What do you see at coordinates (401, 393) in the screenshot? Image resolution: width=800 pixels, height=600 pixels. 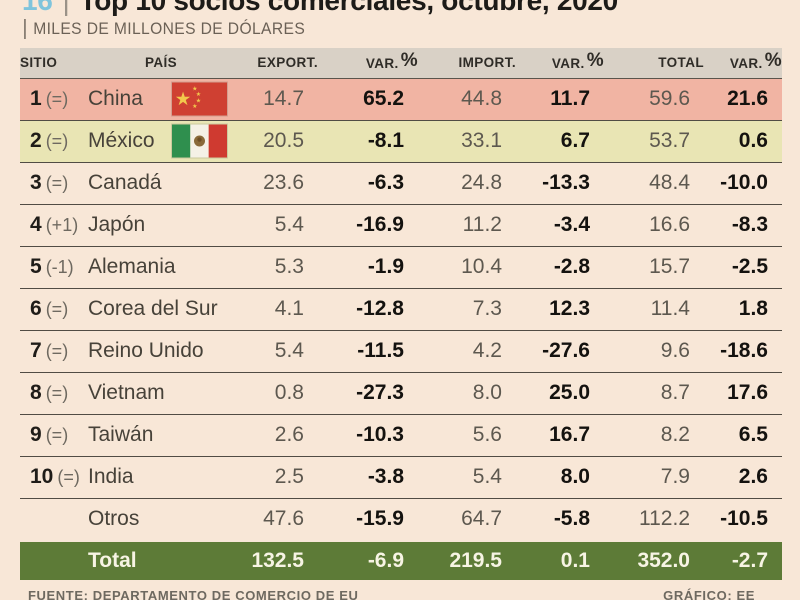 I see `table-row-vietnam: 8 (=) Vietnam 0.8 -27.3 8.0 25.0 8.7 17.6` at bounding box center [401, 393].